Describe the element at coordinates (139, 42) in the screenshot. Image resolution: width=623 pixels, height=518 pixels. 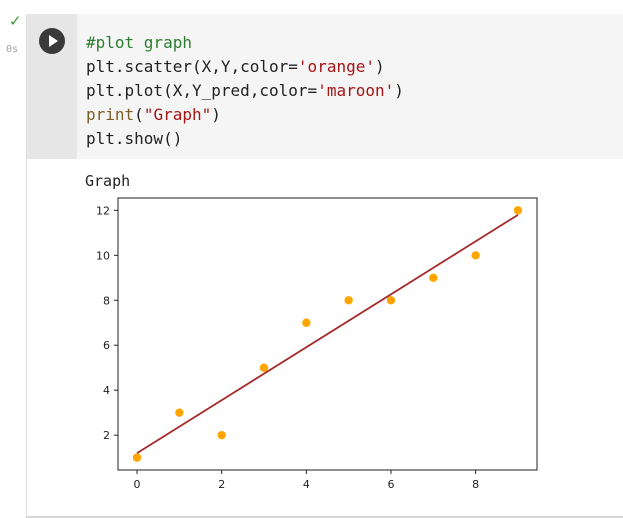
I see `code-line: #plot graph` at that location.